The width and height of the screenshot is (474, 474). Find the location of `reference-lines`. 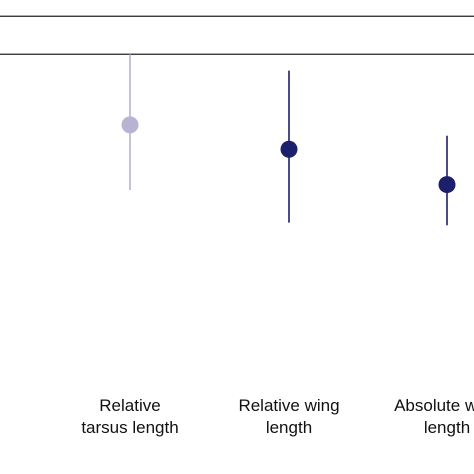

reference-lines is located at coordinates (237, 35).